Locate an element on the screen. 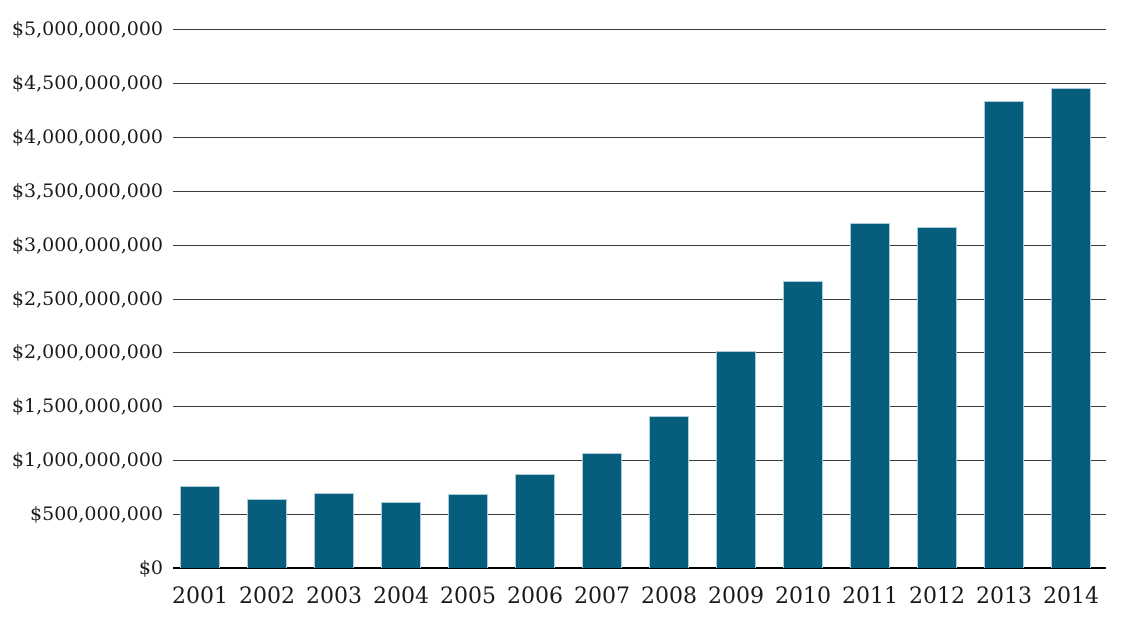 This screenshot has width=1122, height=624. x-tick-label: 2003 is located at coordinates (334, 596).